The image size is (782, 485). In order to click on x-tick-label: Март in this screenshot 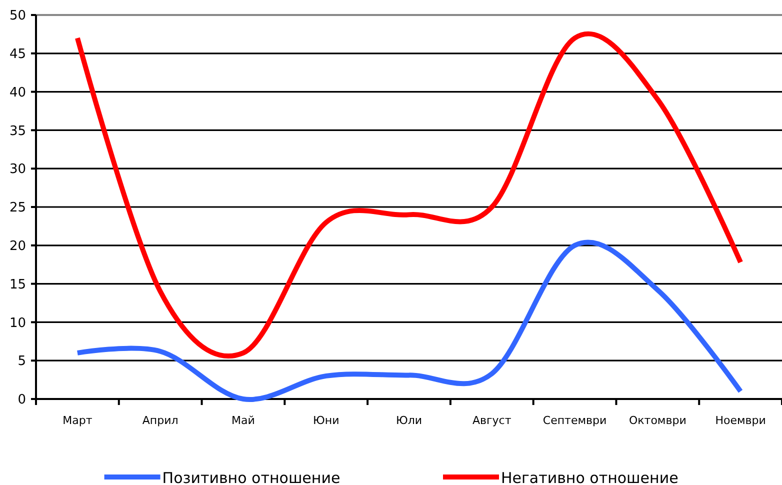, I will do `click(77, 420)`.